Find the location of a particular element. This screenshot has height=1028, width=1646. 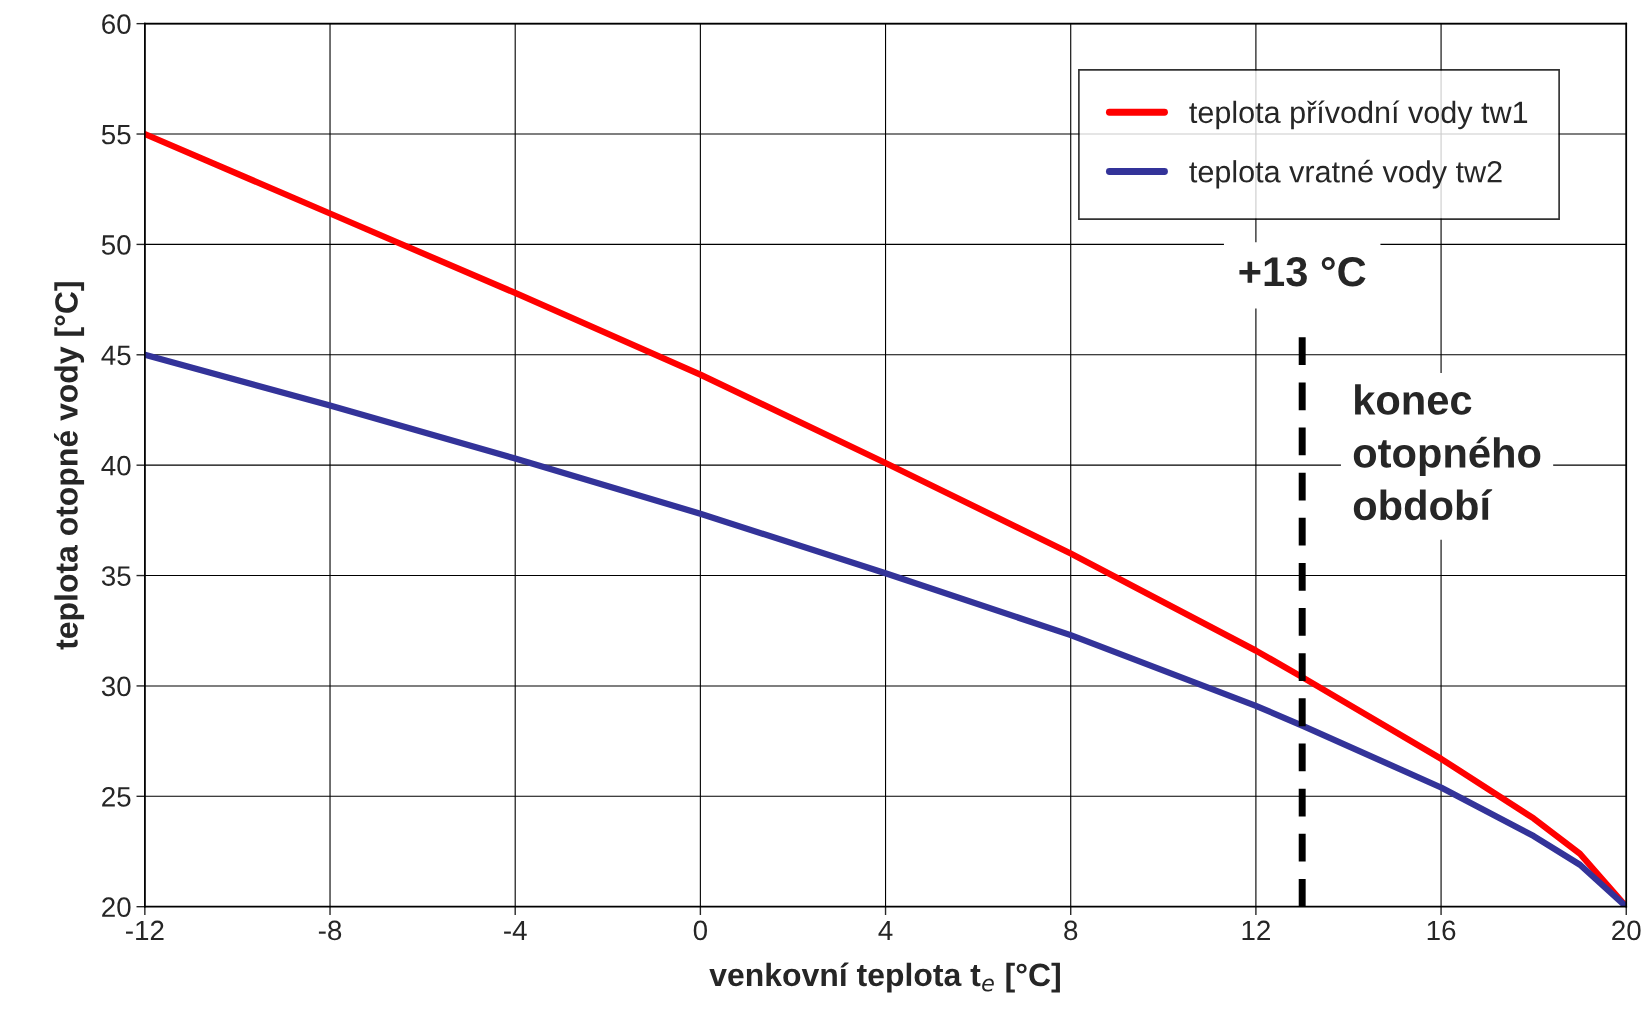

x-axis-title: venkovní teplota t$_{e}$ [°C] is located at coordinates (884, 977).